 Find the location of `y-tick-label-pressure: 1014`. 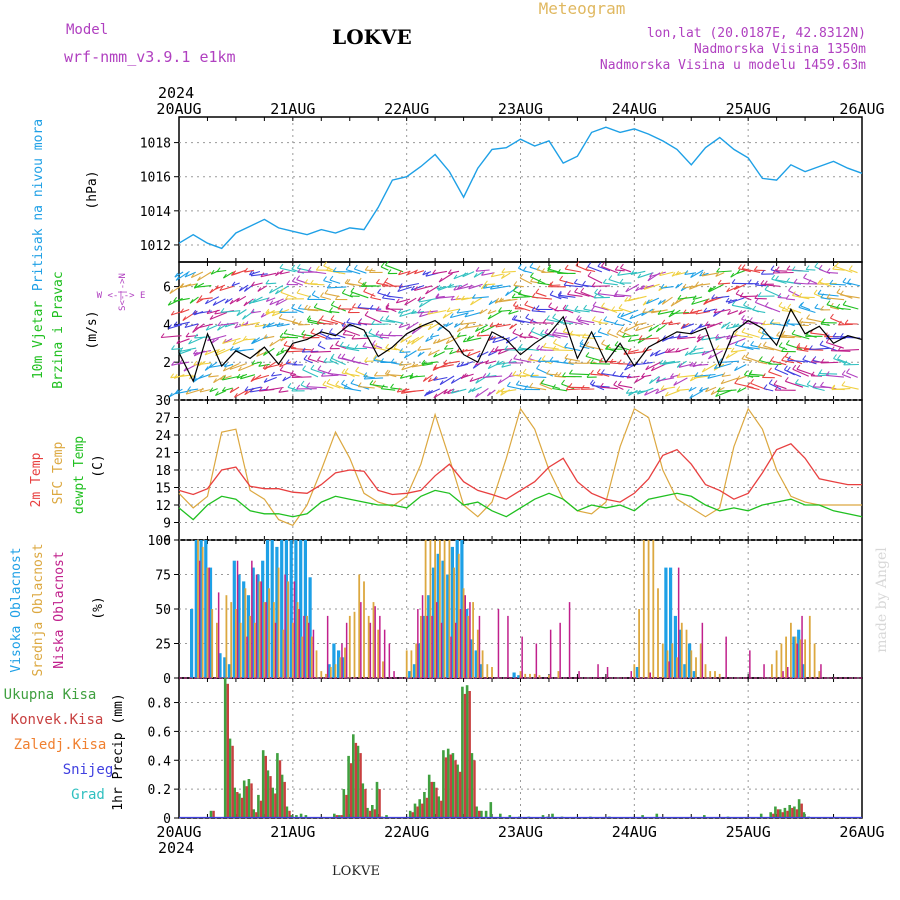

y-tick-label-pressure: 1014 is located at coordinates (155, 212).